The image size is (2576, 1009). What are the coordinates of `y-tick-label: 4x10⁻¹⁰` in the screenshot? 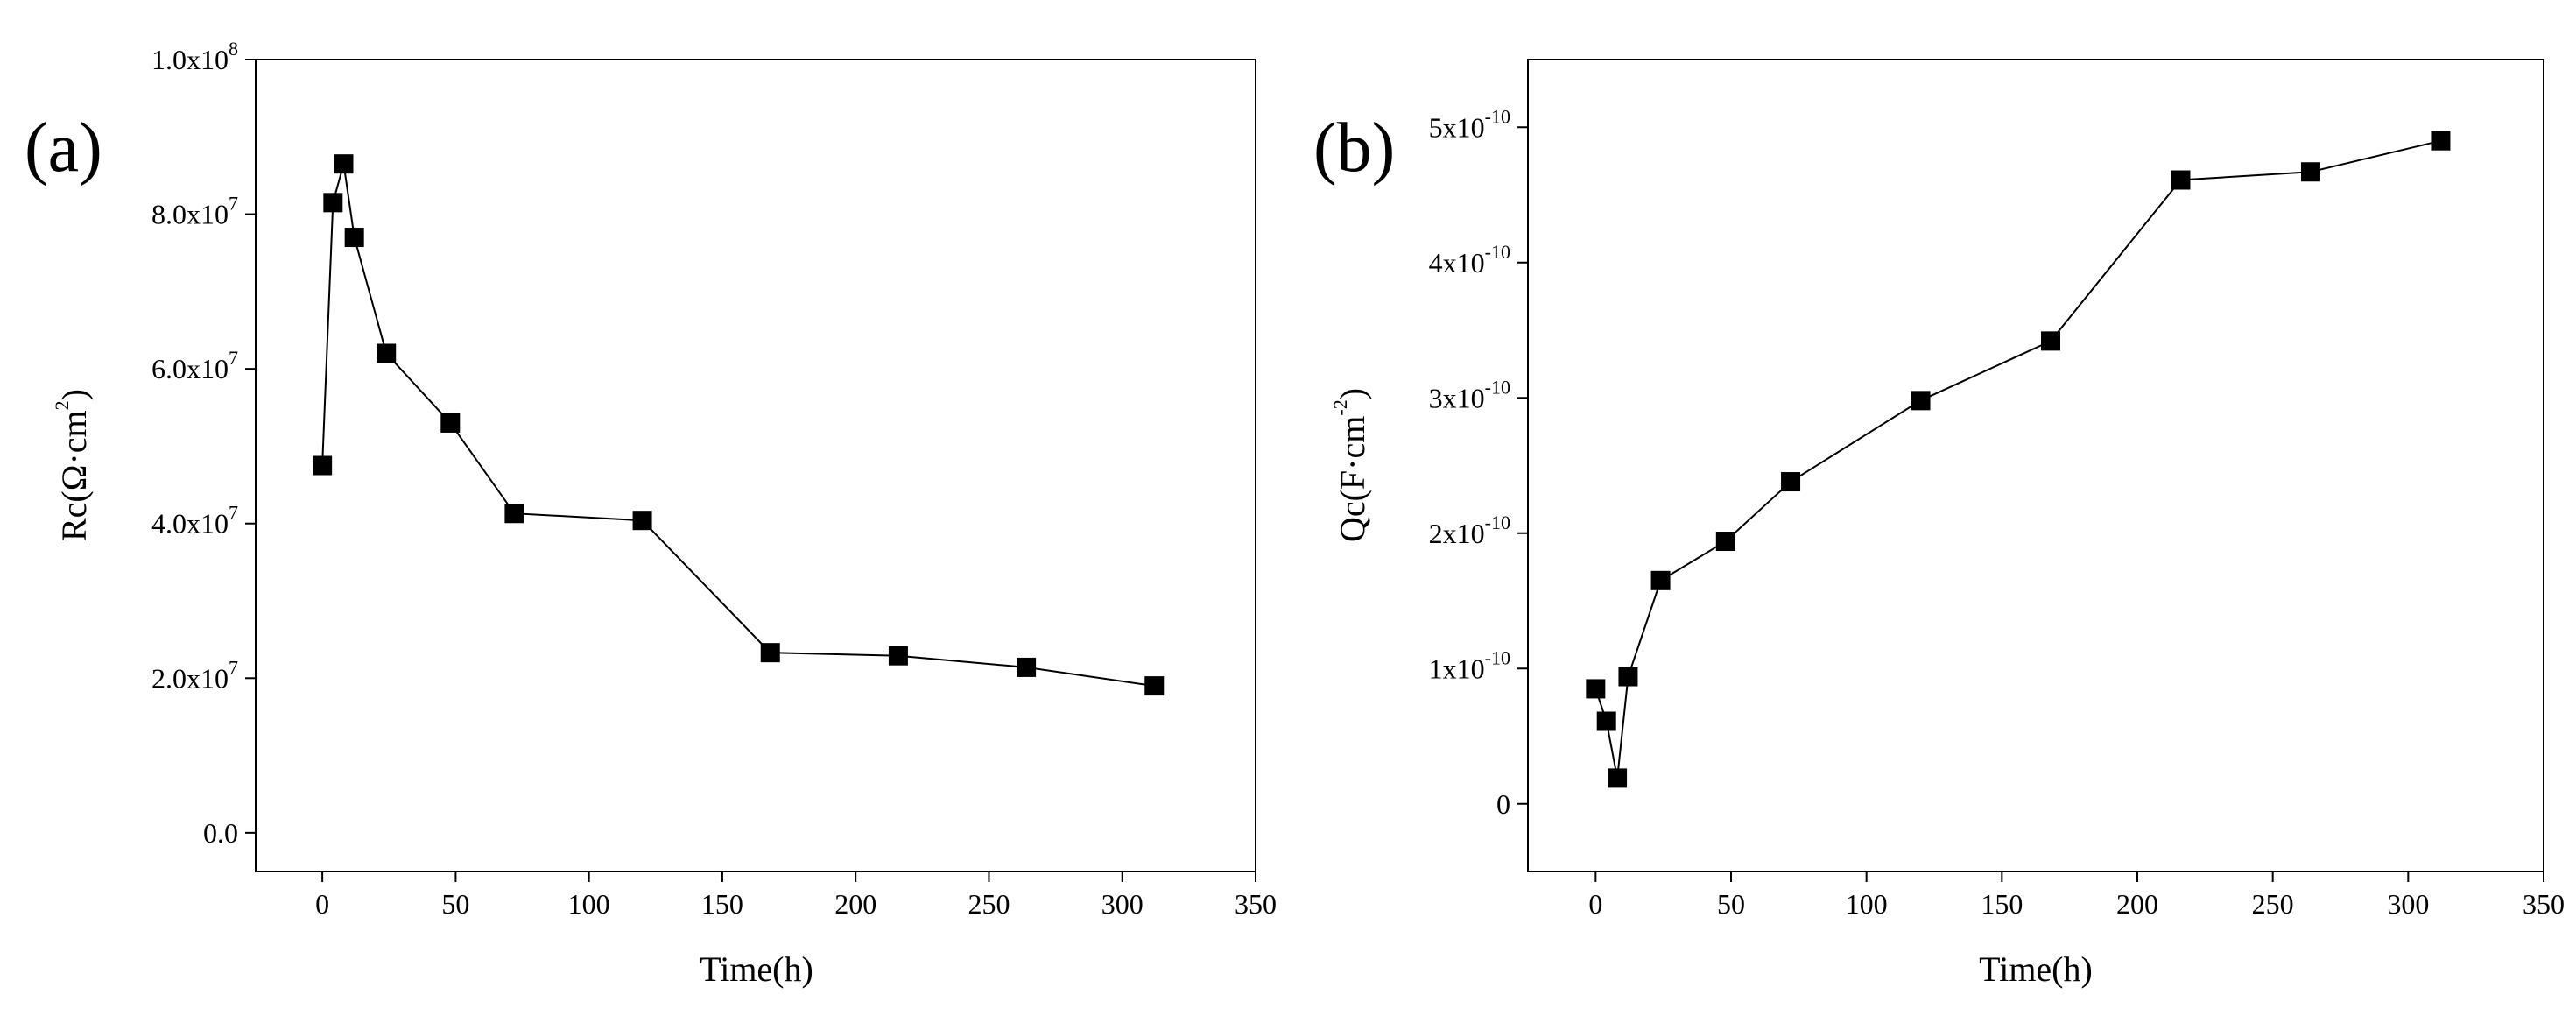 It's located at (1469, 260).